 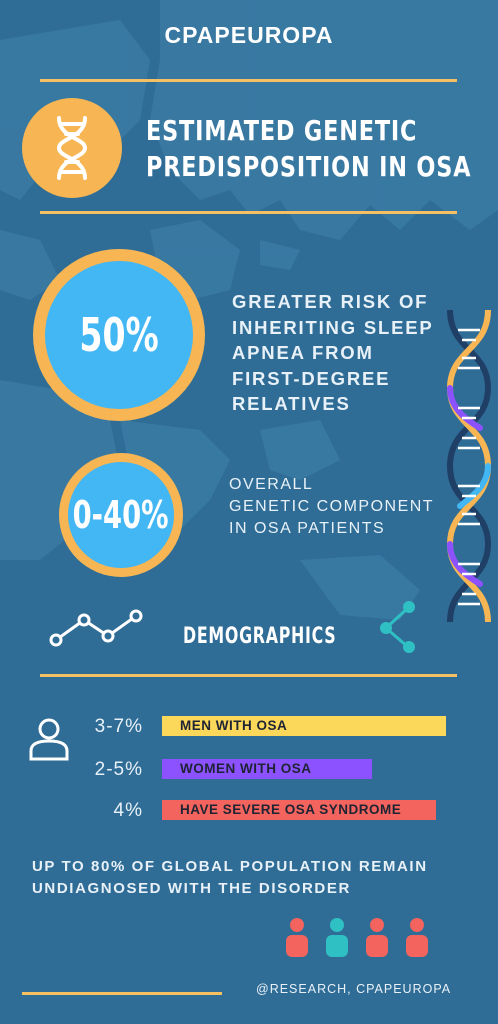 What do you see at coordinates (118, 769) in the screenshot?
I see `demographic-percent: 2-5%` at bounding box center [118, 769].